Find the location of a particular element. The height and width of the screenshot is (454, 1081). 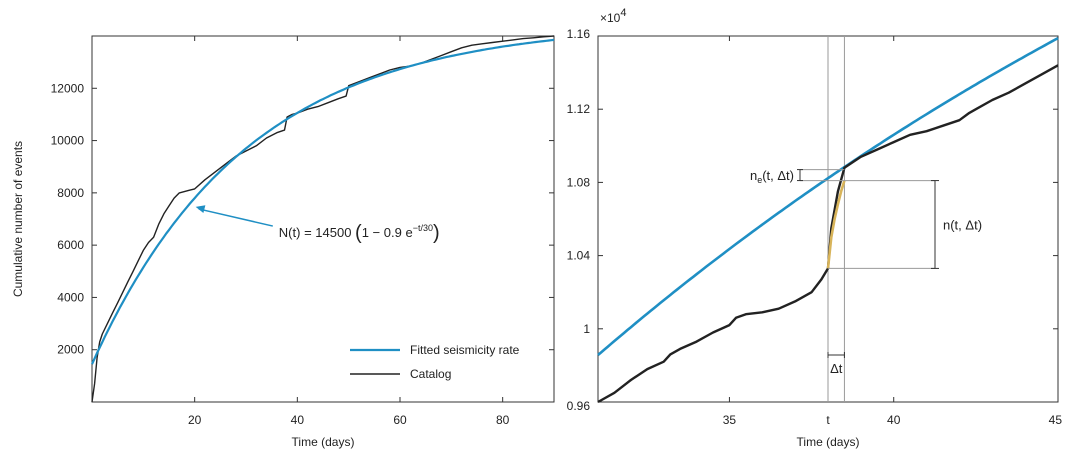

right-ytick-label: 1.12 is located at coordinates (579, 109).